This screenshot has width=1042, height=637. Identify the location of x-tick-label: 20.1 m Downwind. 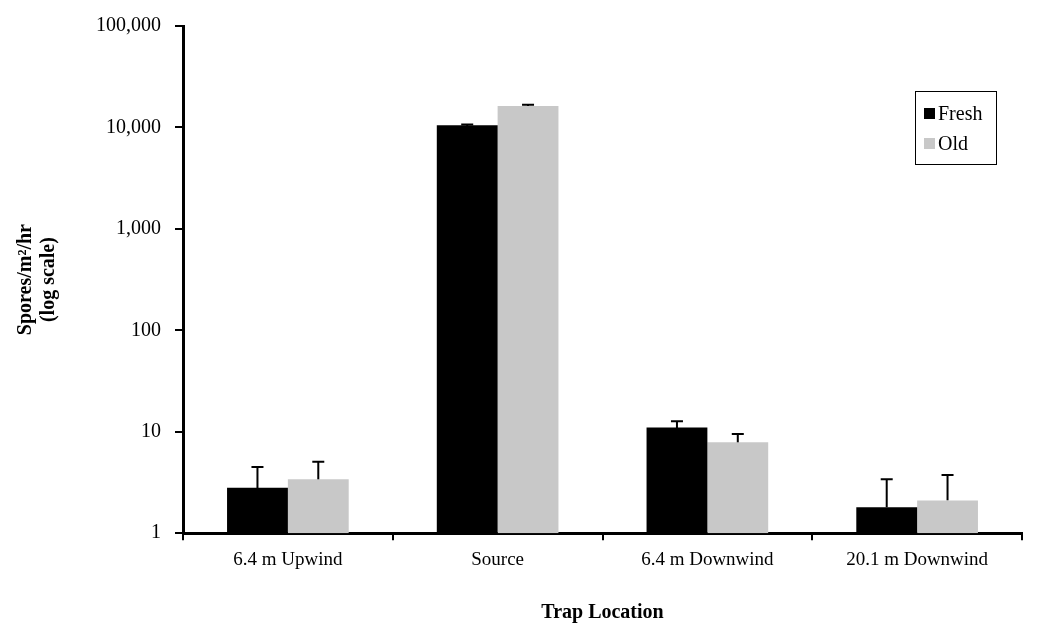
(917, 558).